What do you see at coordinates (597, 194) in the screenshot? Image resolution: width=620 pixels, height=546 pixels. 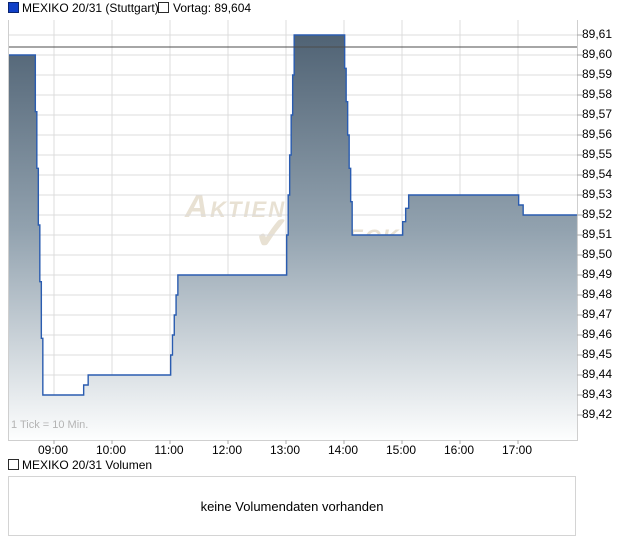 I see `y-tick-label: 89,53` at bounding box center [597, 194].